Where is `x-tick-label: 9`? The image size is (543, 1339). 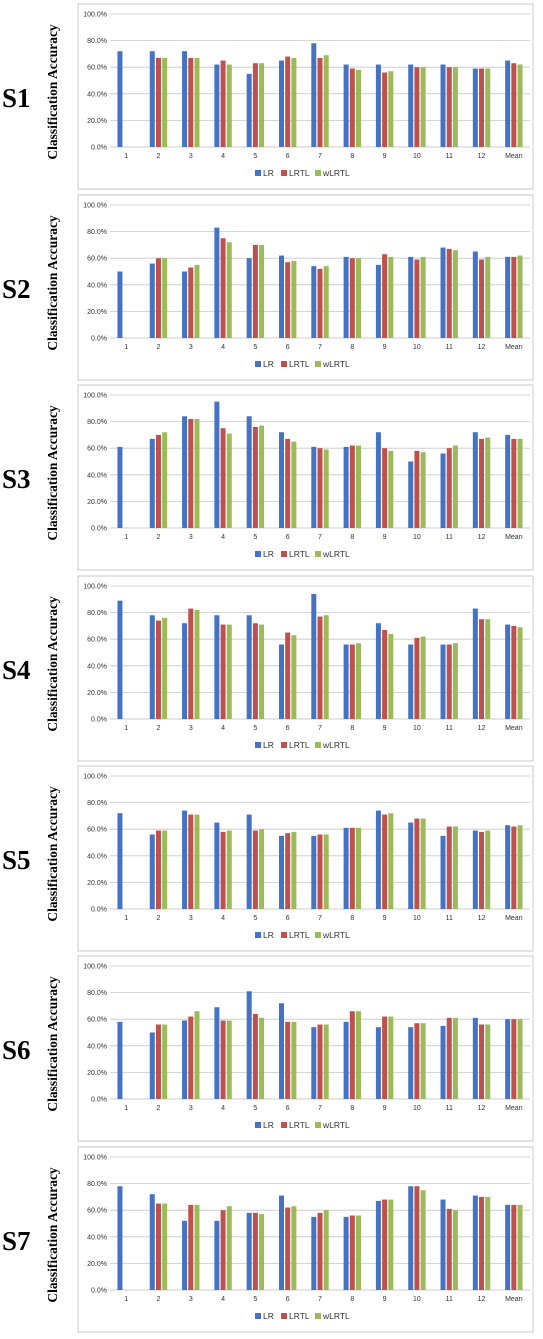 x-tick-label: 9 is located at coordinates (385, 918).